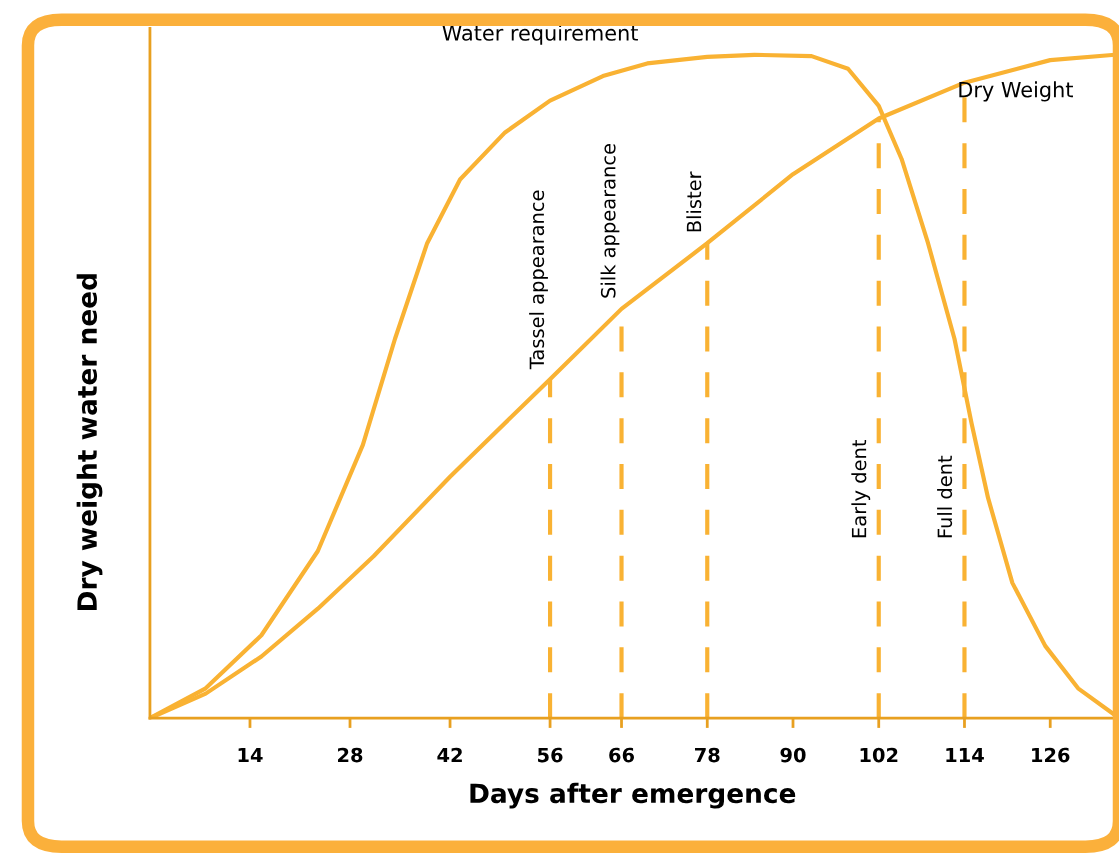  I want to click on ref-line-label: Blister, so click(694, 201).